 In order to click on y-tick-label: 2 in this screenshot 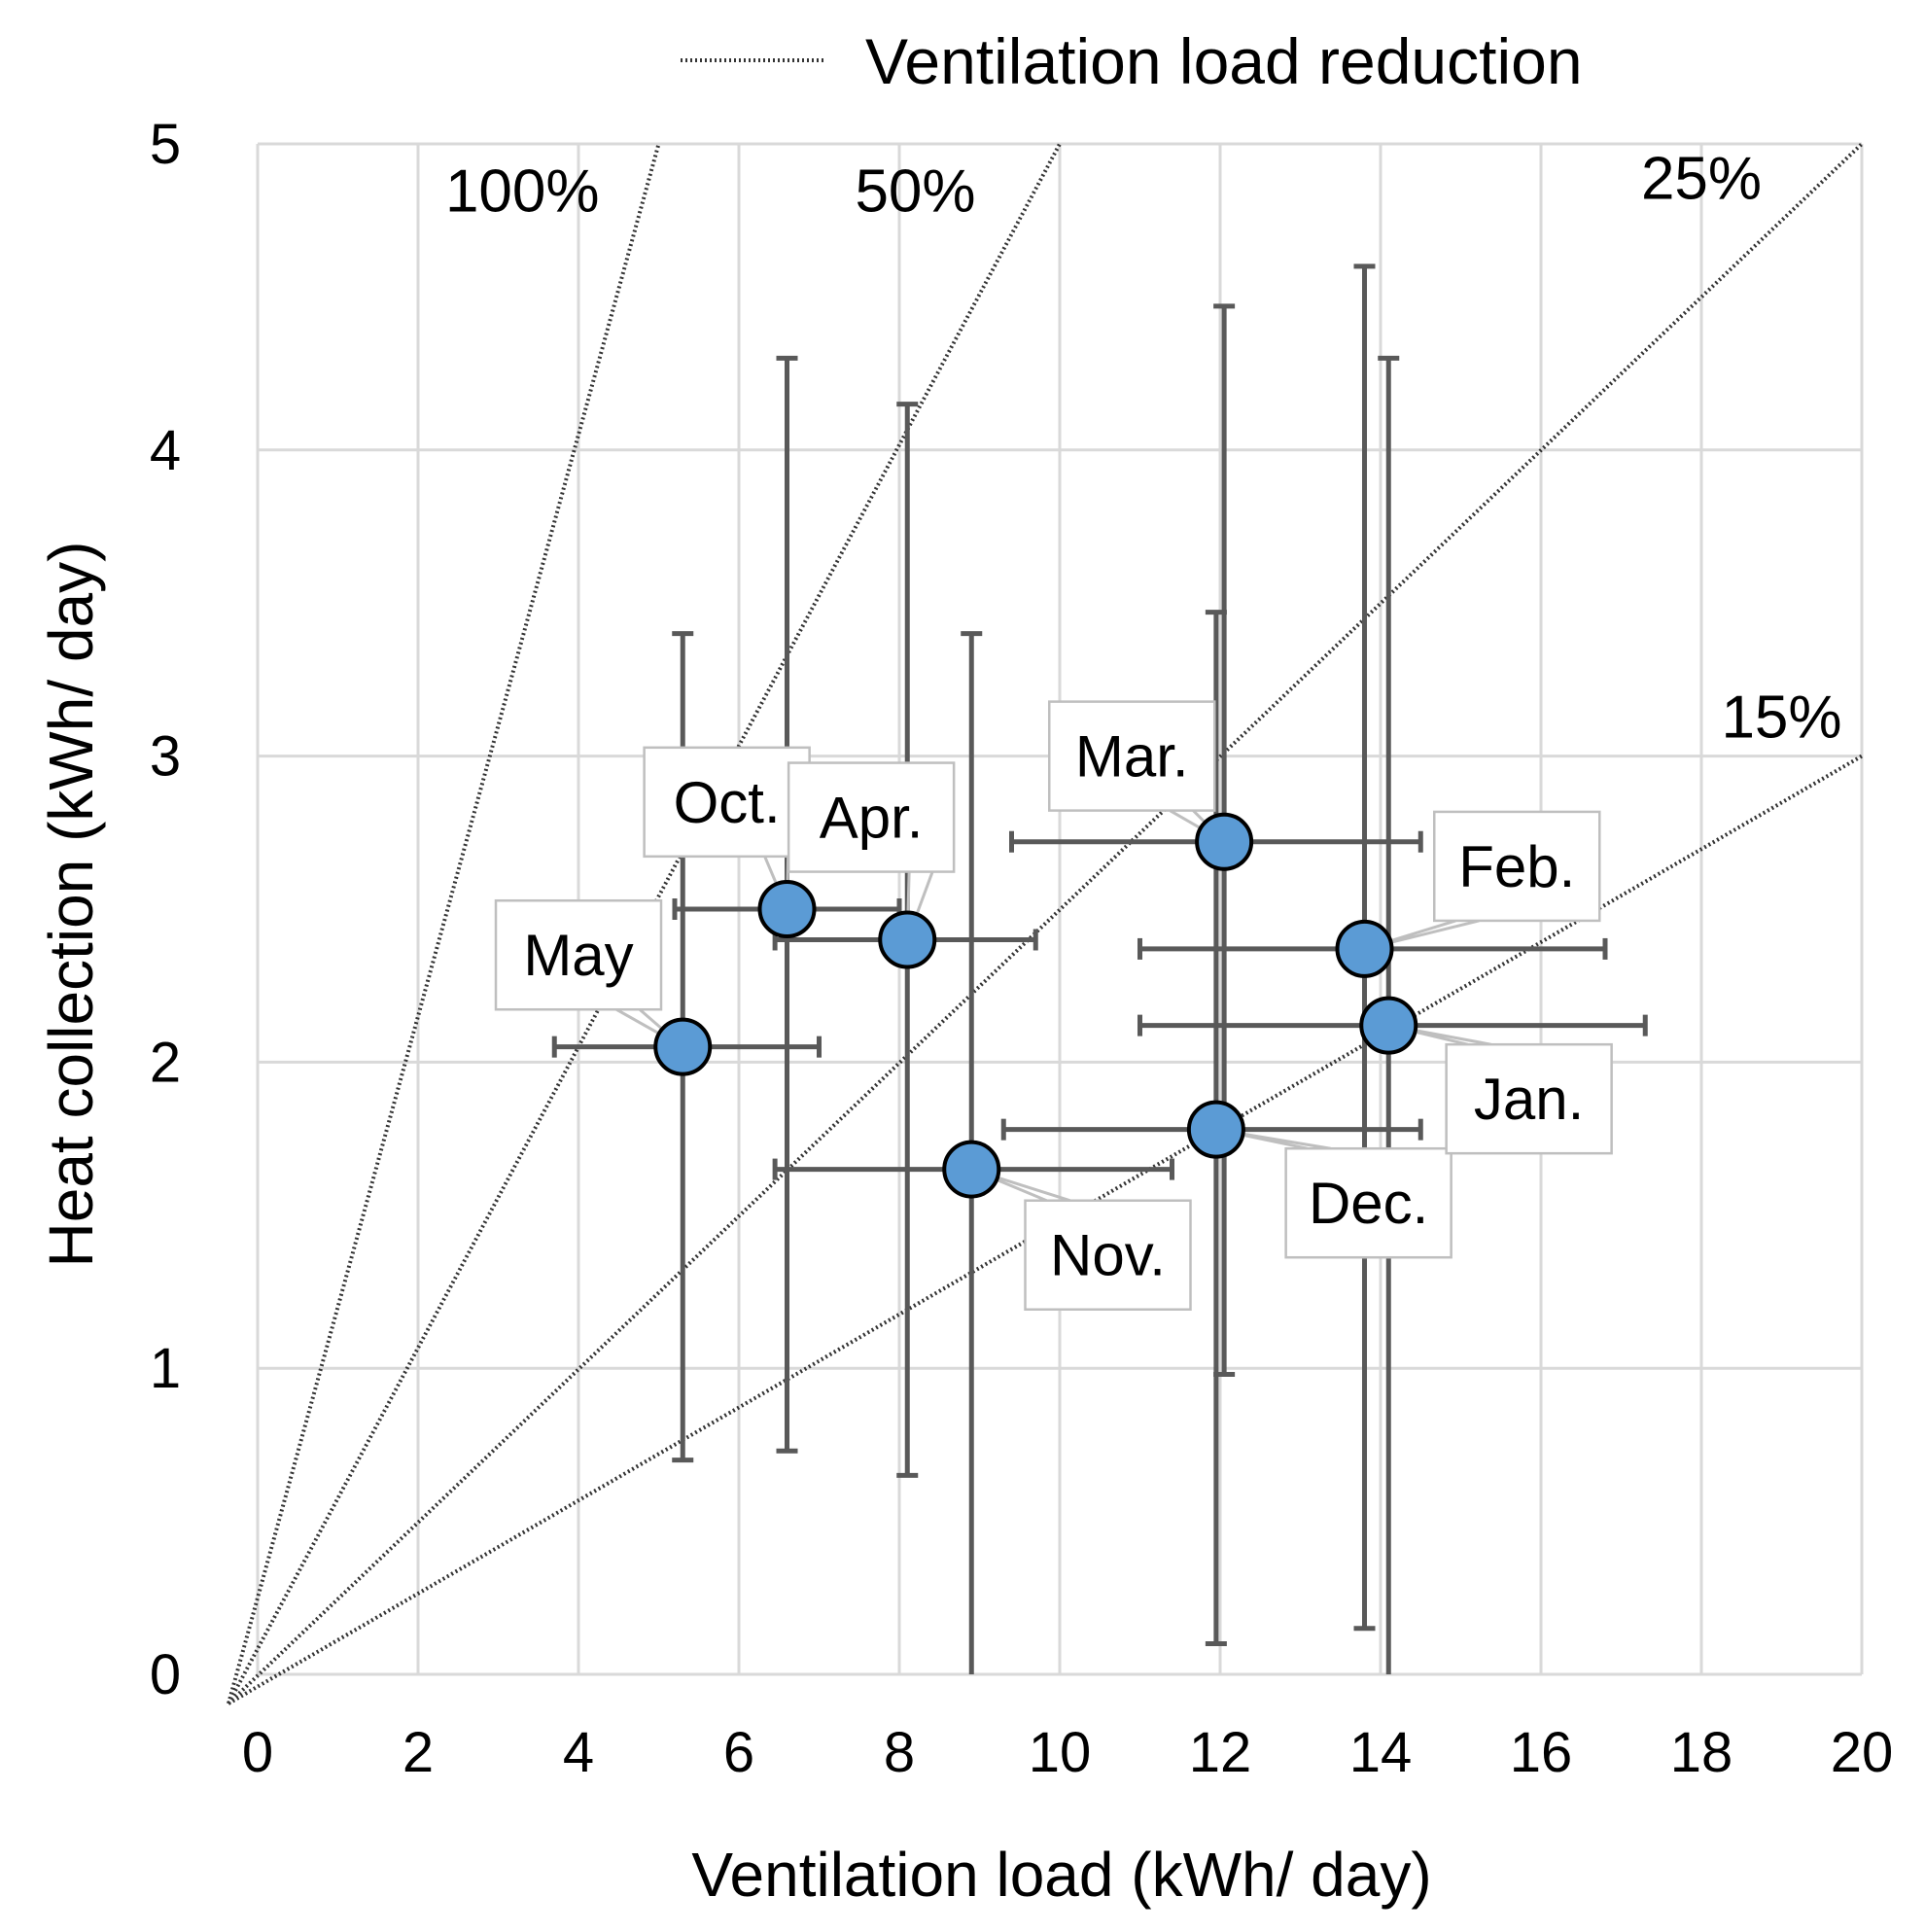, I will do `click(165, 1063)`.